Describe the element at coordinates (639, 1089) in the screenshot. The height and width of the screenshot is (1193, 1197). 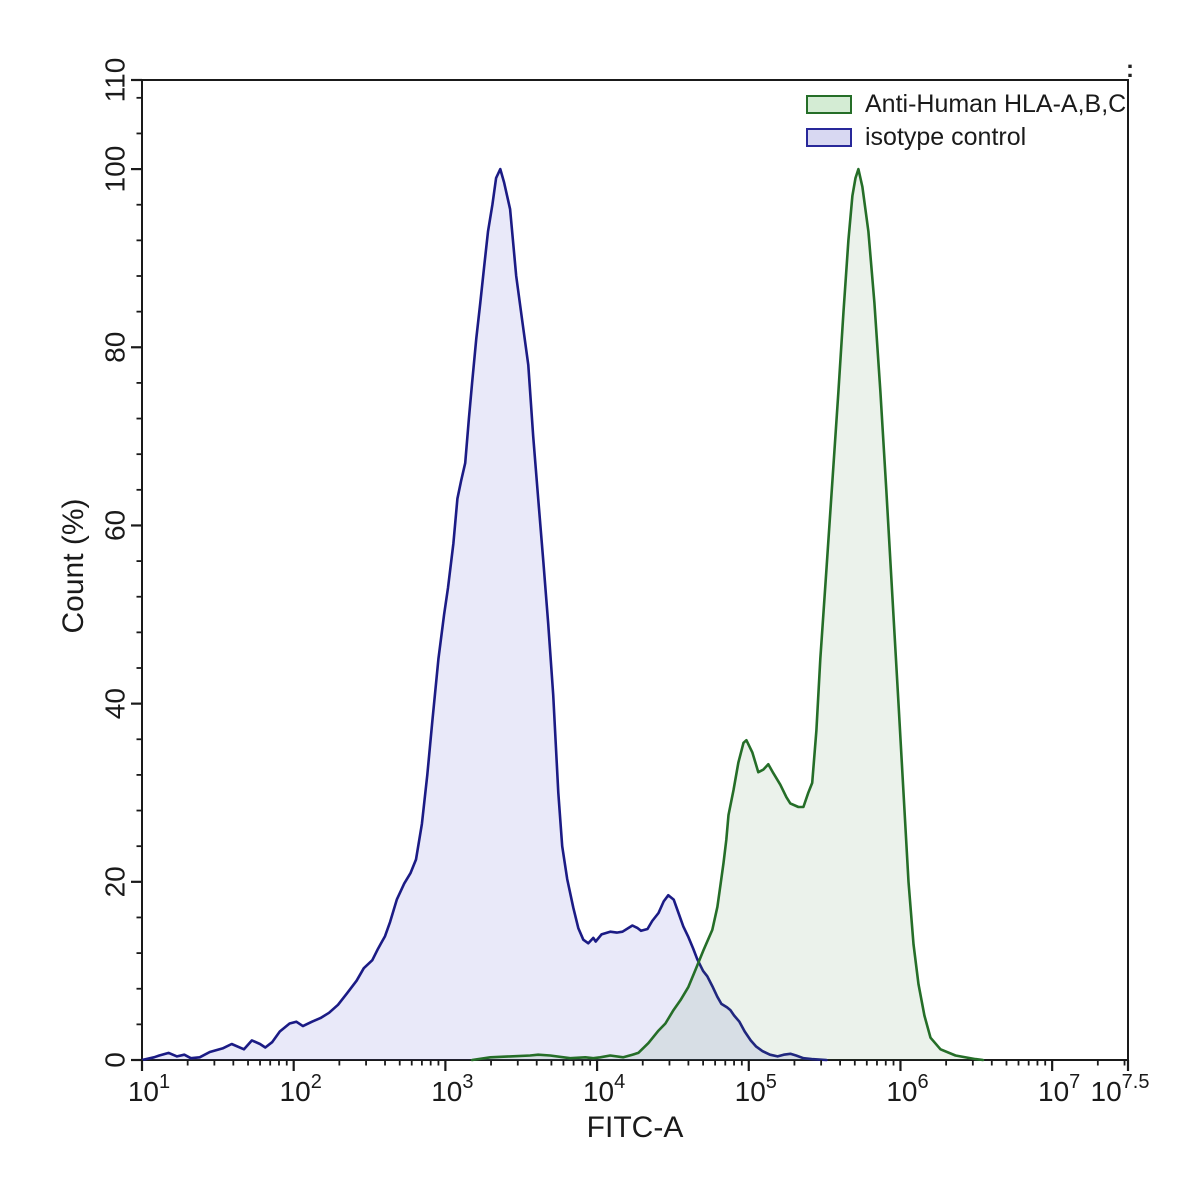
I see `x-tick-labels: 10¹ 10² 10³ 10⁴ 10⁵ 10⁶ 10⁷ 107.5` at that location.